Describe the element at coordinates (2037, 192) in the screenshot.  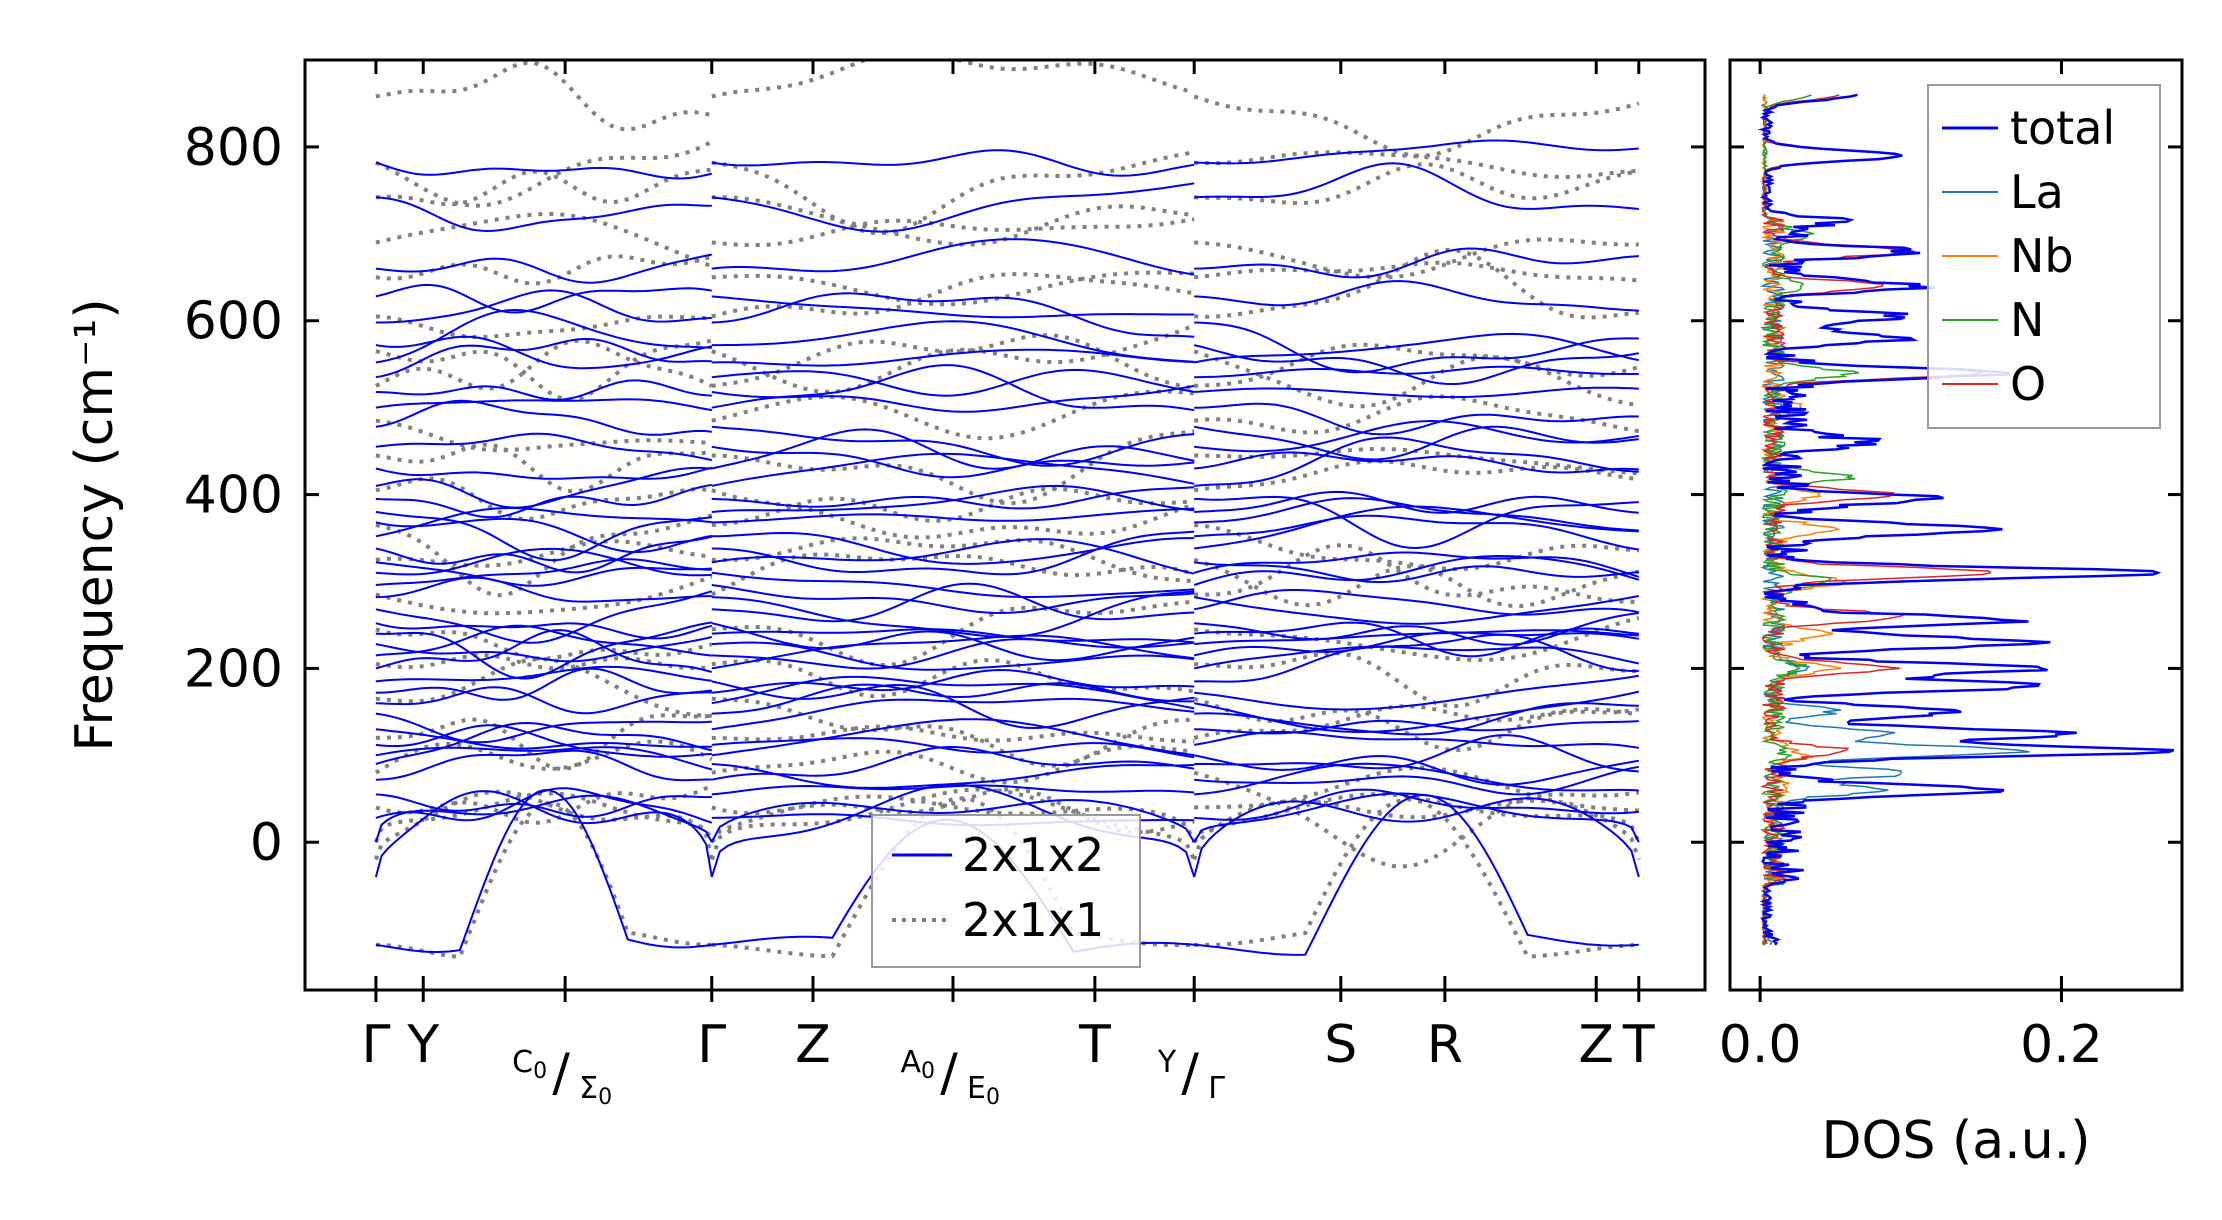
I see `dos-legend-label: La` at that location.